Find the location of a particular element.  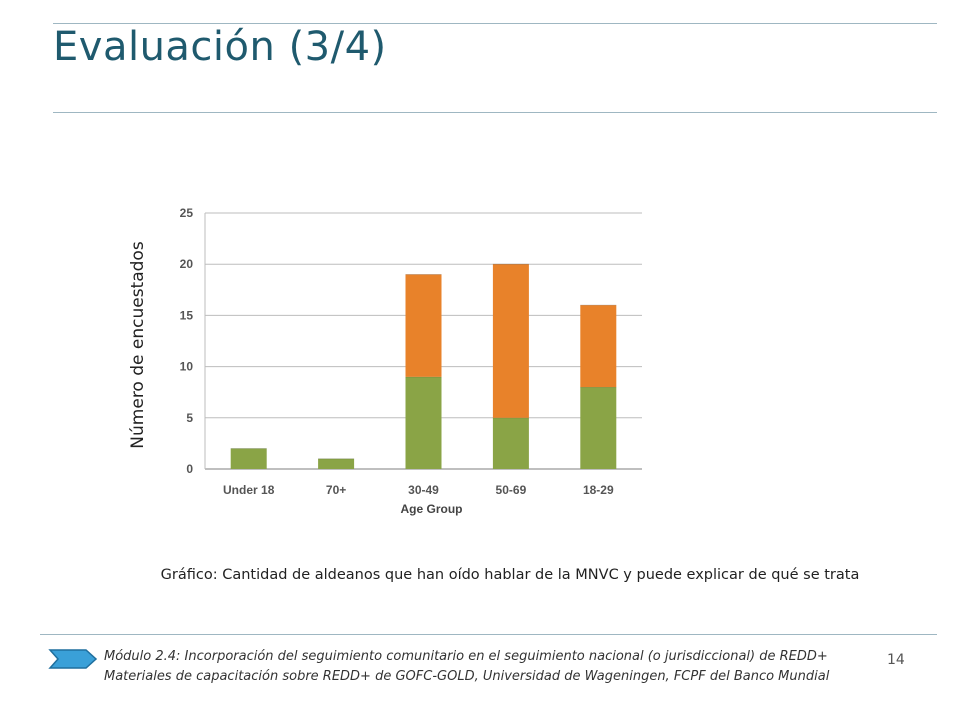

x-tick-label: 30-49 is located at coordinates (423, 490).